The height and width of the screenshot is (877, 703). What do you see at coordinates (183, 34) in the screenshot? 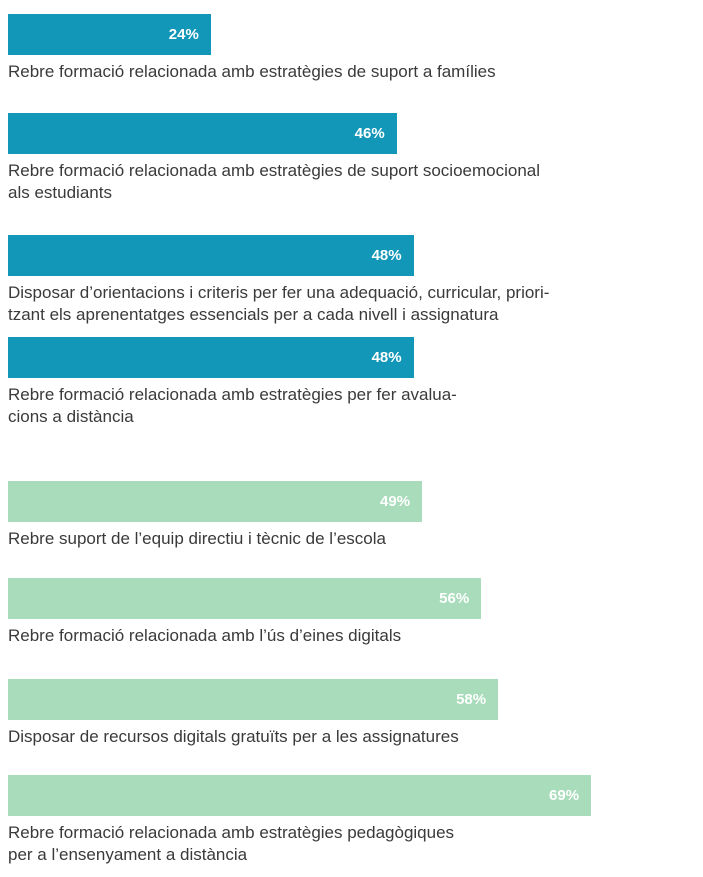
I see `value-label: 24%` at bounding box center [183, 34].